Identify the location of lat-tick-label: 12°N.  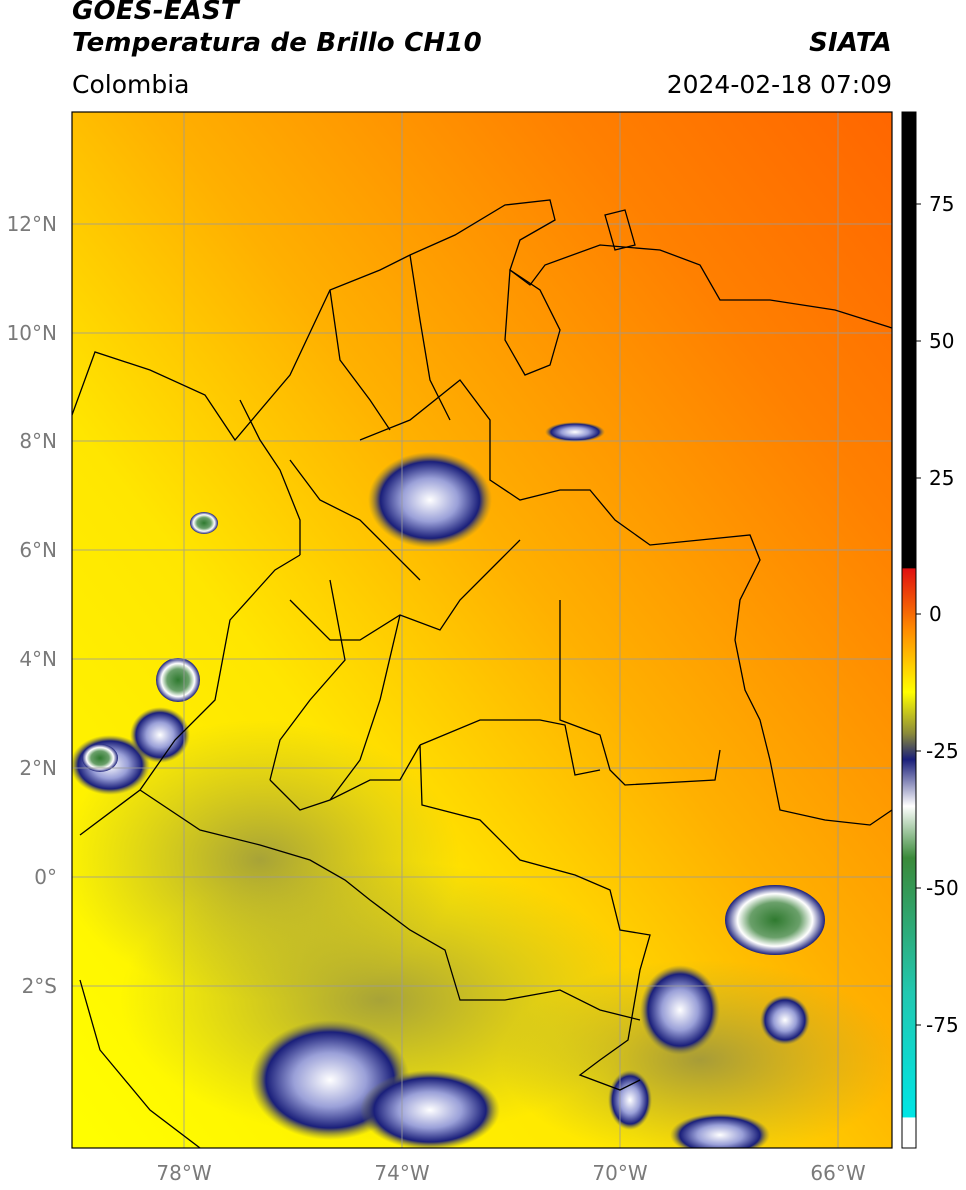
(32, 224).